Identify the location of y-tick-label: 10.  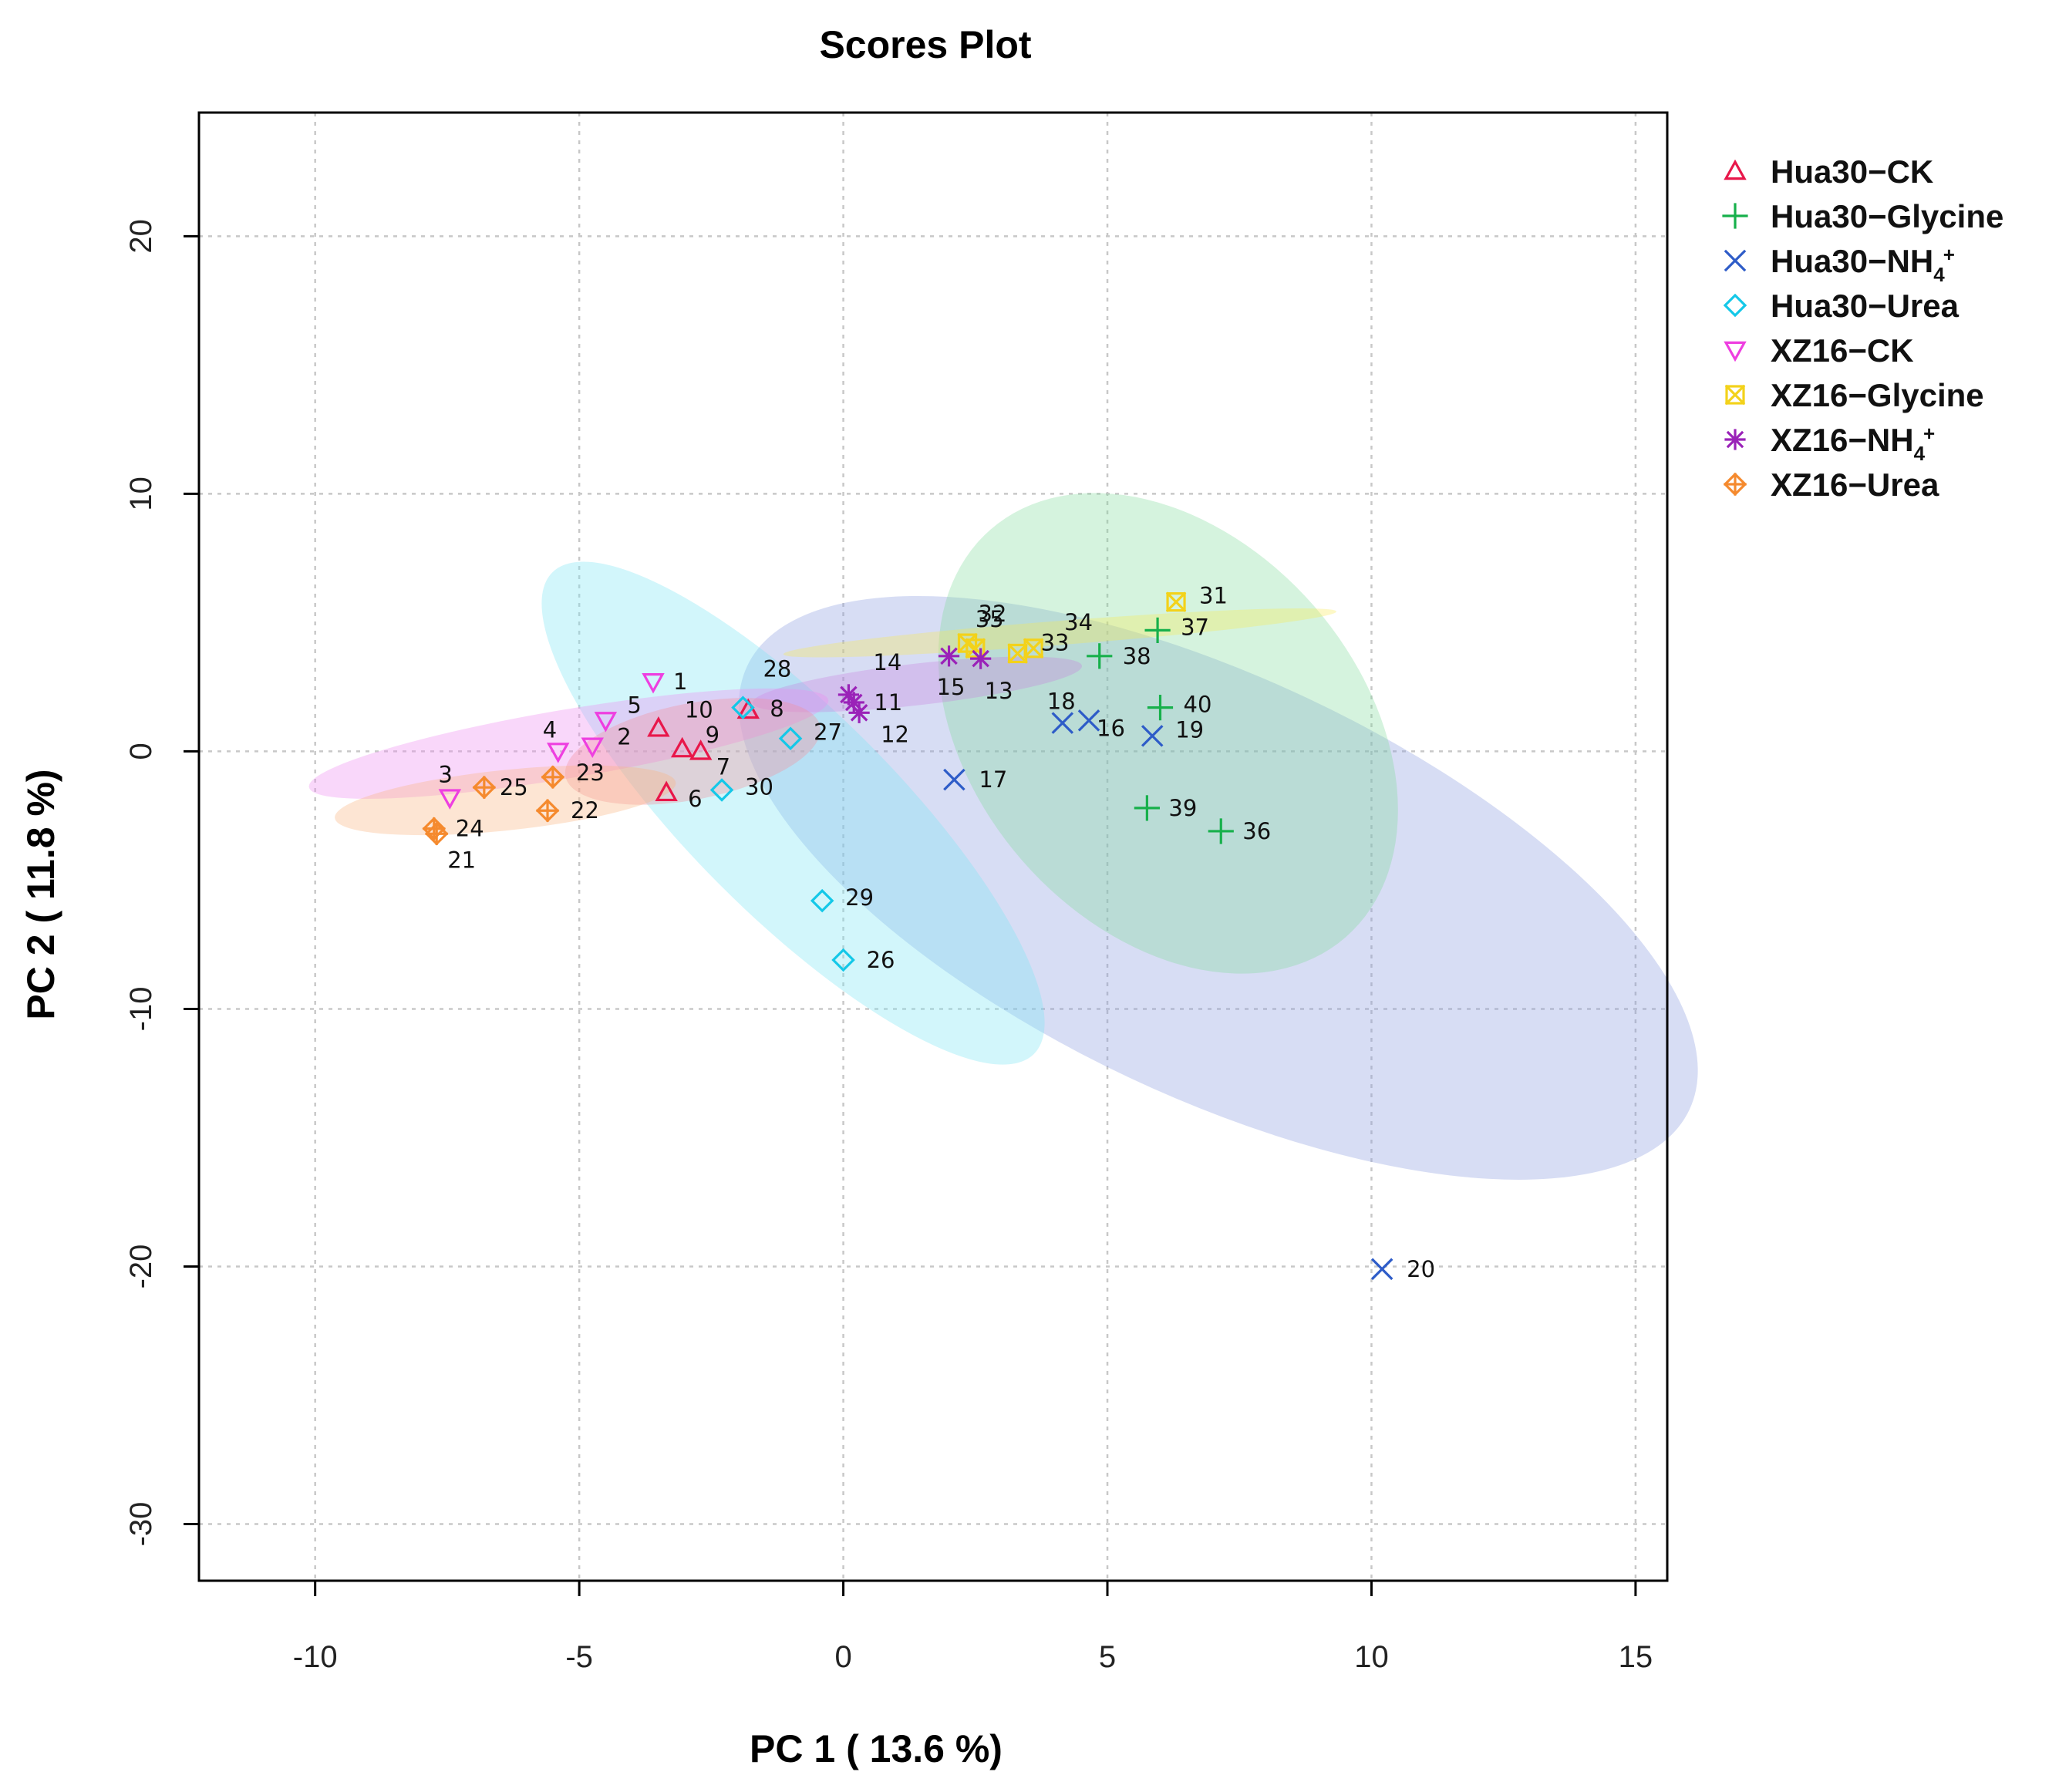
(141, 494).